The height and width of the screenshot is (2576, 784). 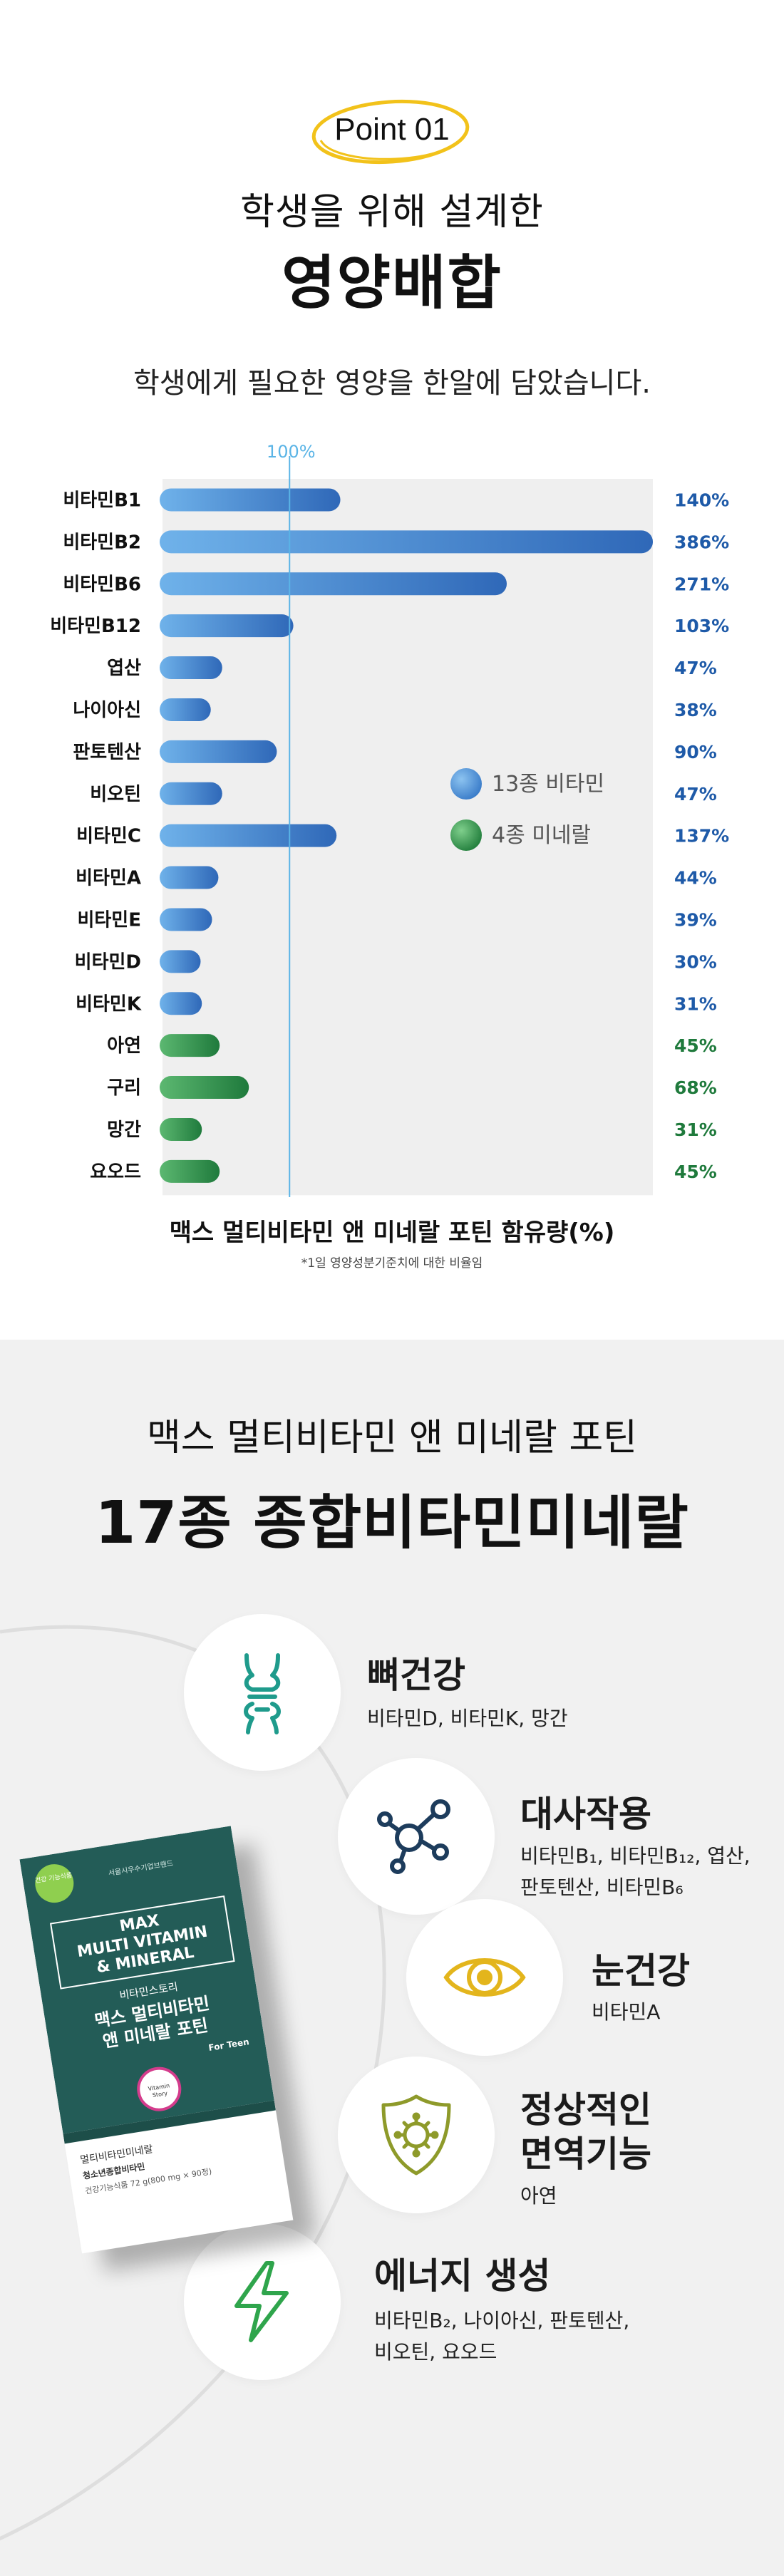 What do you see at coordinates (95, 627) in the screenshot?
I see `category-label: 비타민B12` at bounding box center [95, 627].